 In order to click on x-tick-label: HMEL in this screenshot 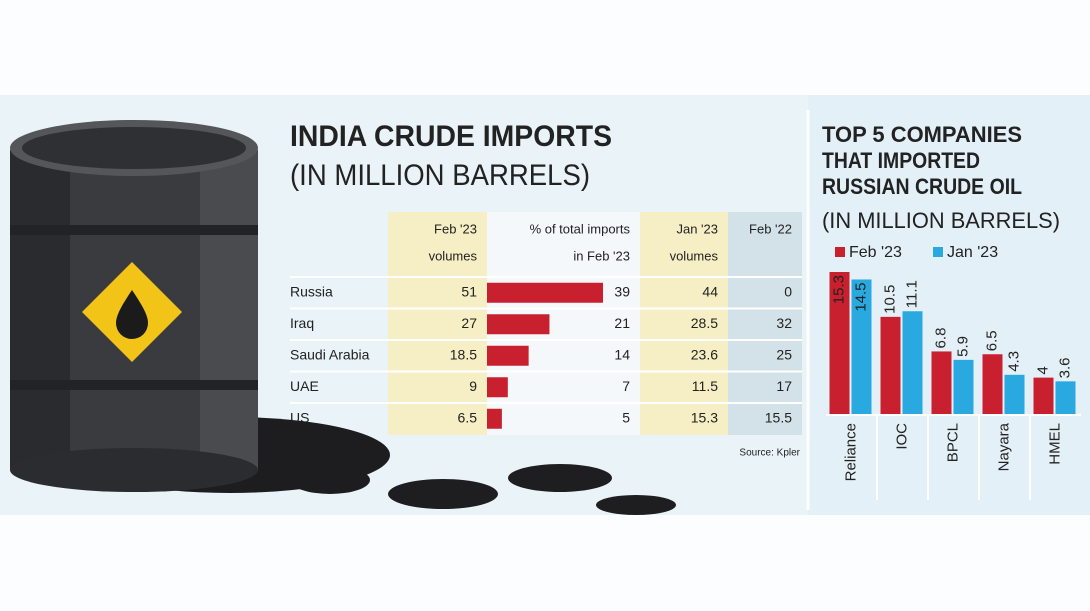, I will do `click(1054, 444)`.